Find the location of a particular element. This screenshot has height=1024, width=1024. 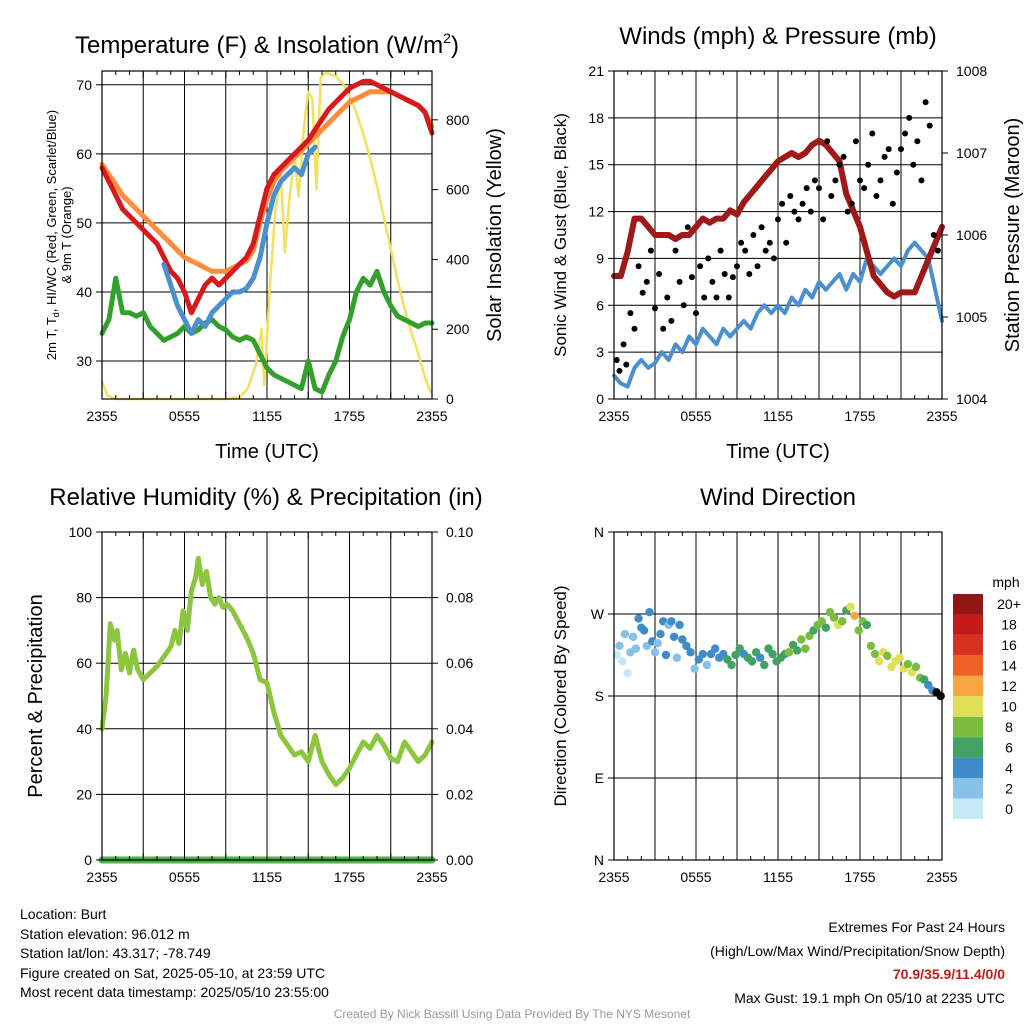

wind-direction-points is located at coordinates (778, 651).